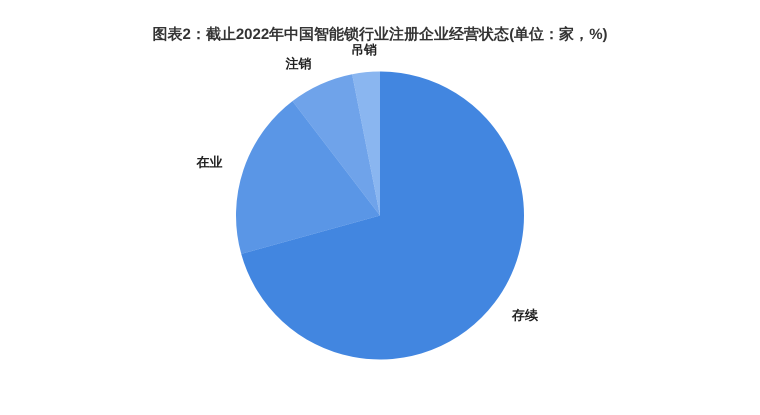 This screenshot has width=760, height=415. What do you see at coordinates (209, 162) in the screenshot?
I see `slice-label: 在业` at bounding box center [209, 162].